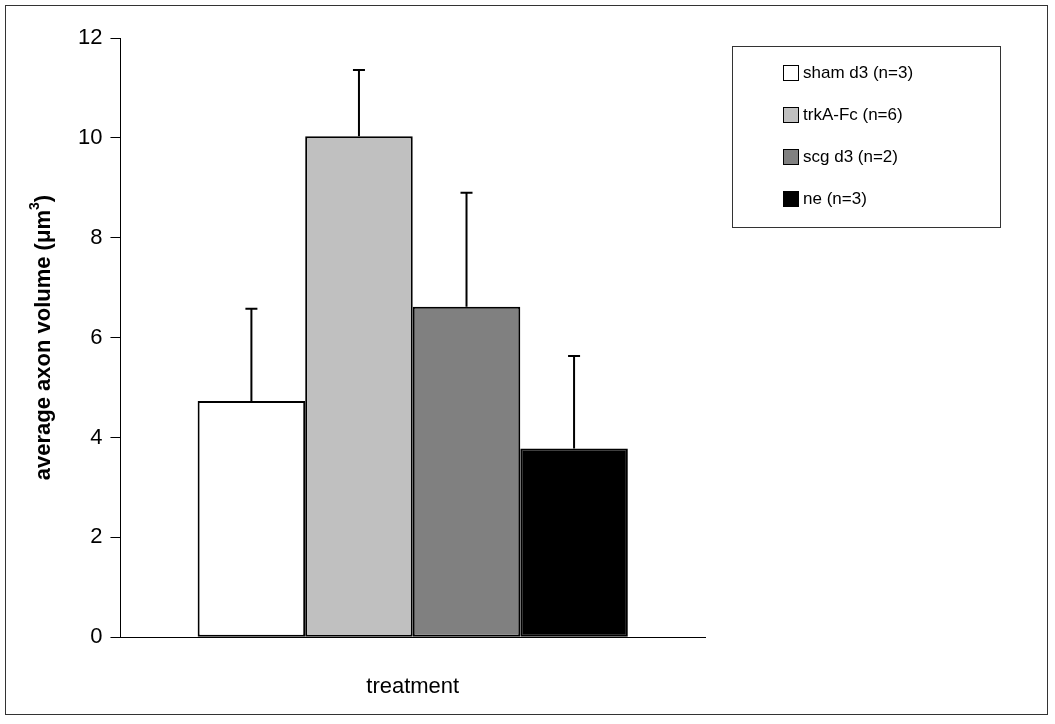 The width and height of the screenshot is (1055, 724). I want to click on y-tick-label: 8, so click(96, 236).